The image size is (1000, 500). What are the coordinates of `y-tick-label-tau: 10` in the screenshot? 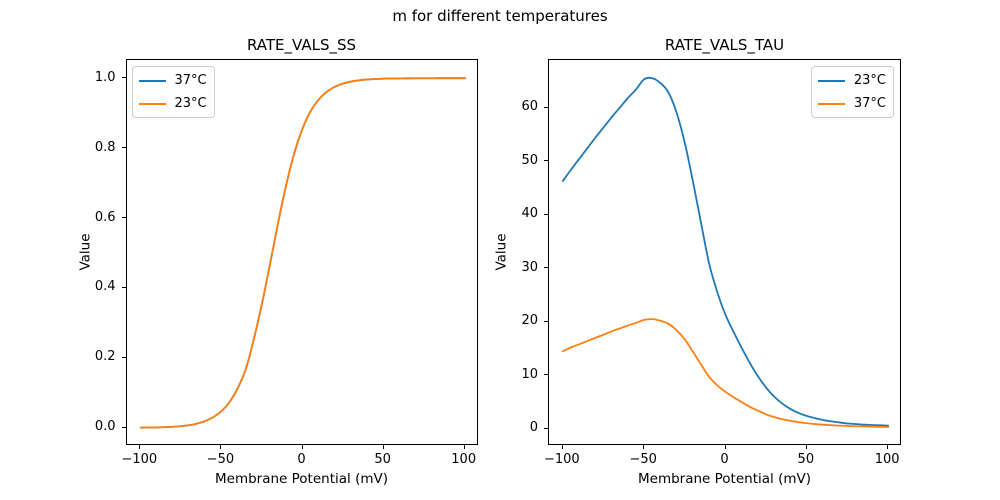 It's located at (529, 374).